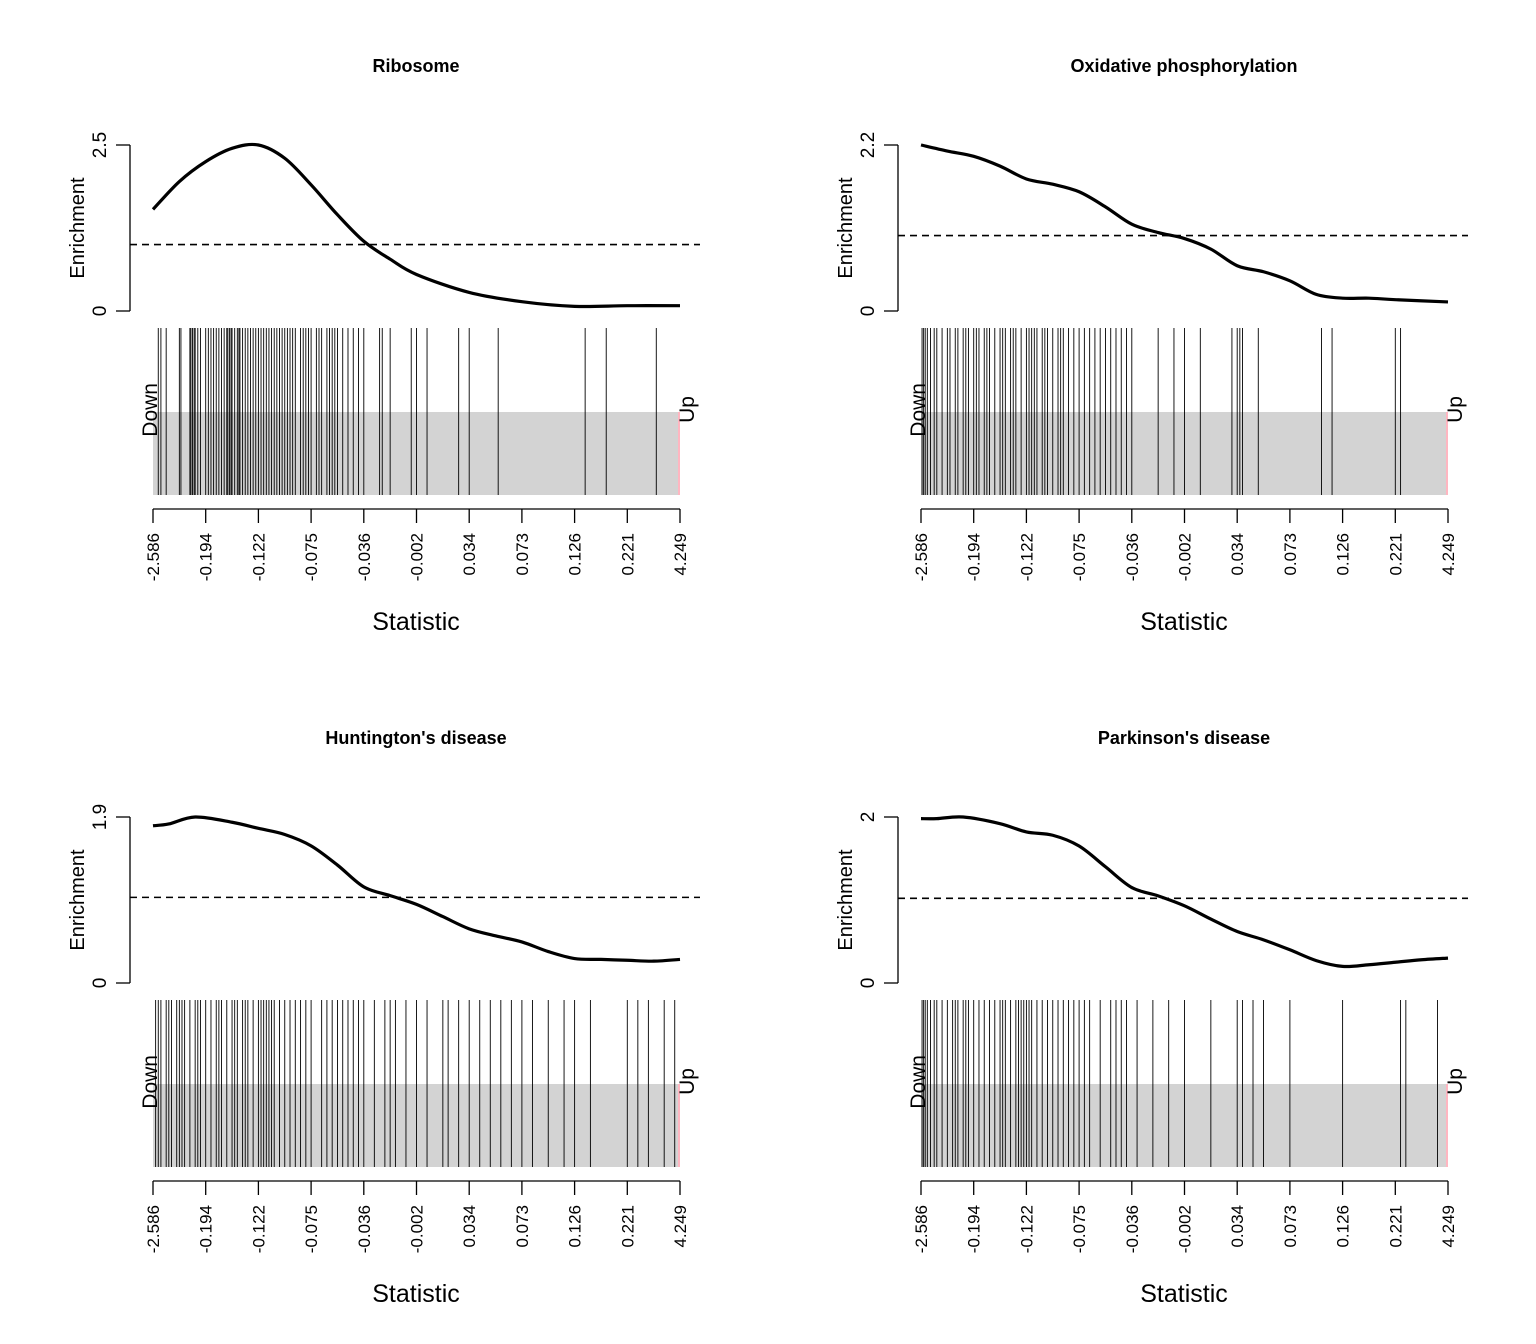  What do you see at coordinates (1183, 66) in the screenshot?
I see `chart-title: Oxidative phosphorylation` at bounding box center [1183, 66].